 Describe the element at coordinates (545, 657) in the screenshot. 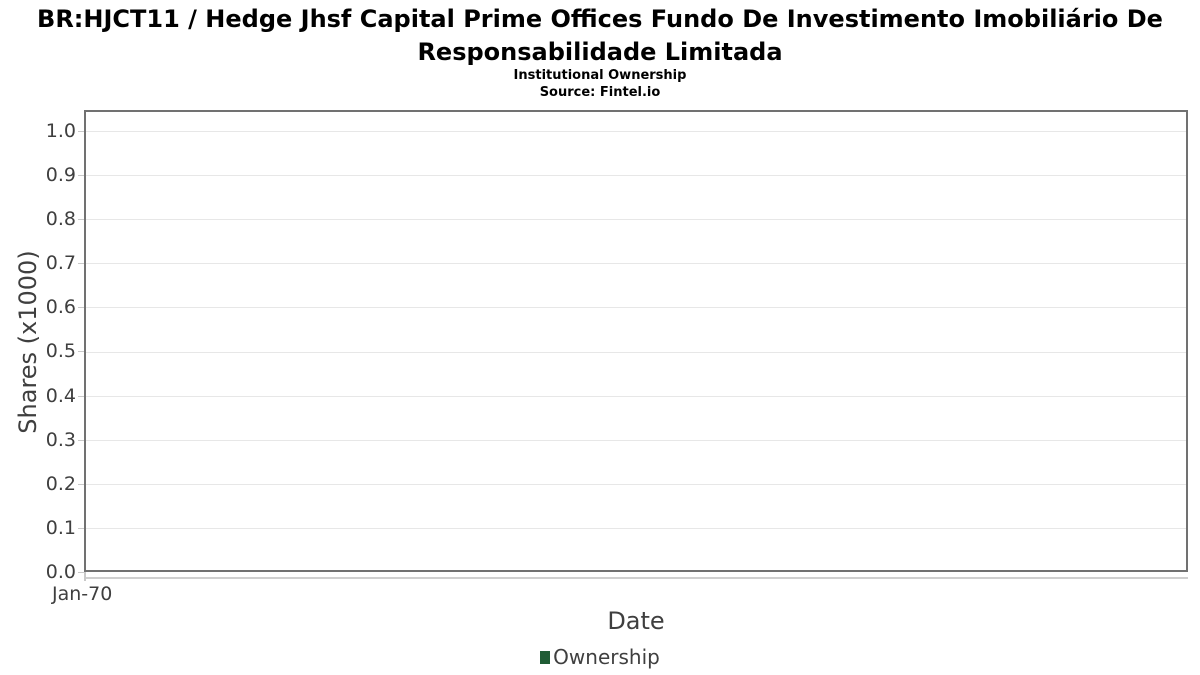

I see `legend-marker-icon` at that location.